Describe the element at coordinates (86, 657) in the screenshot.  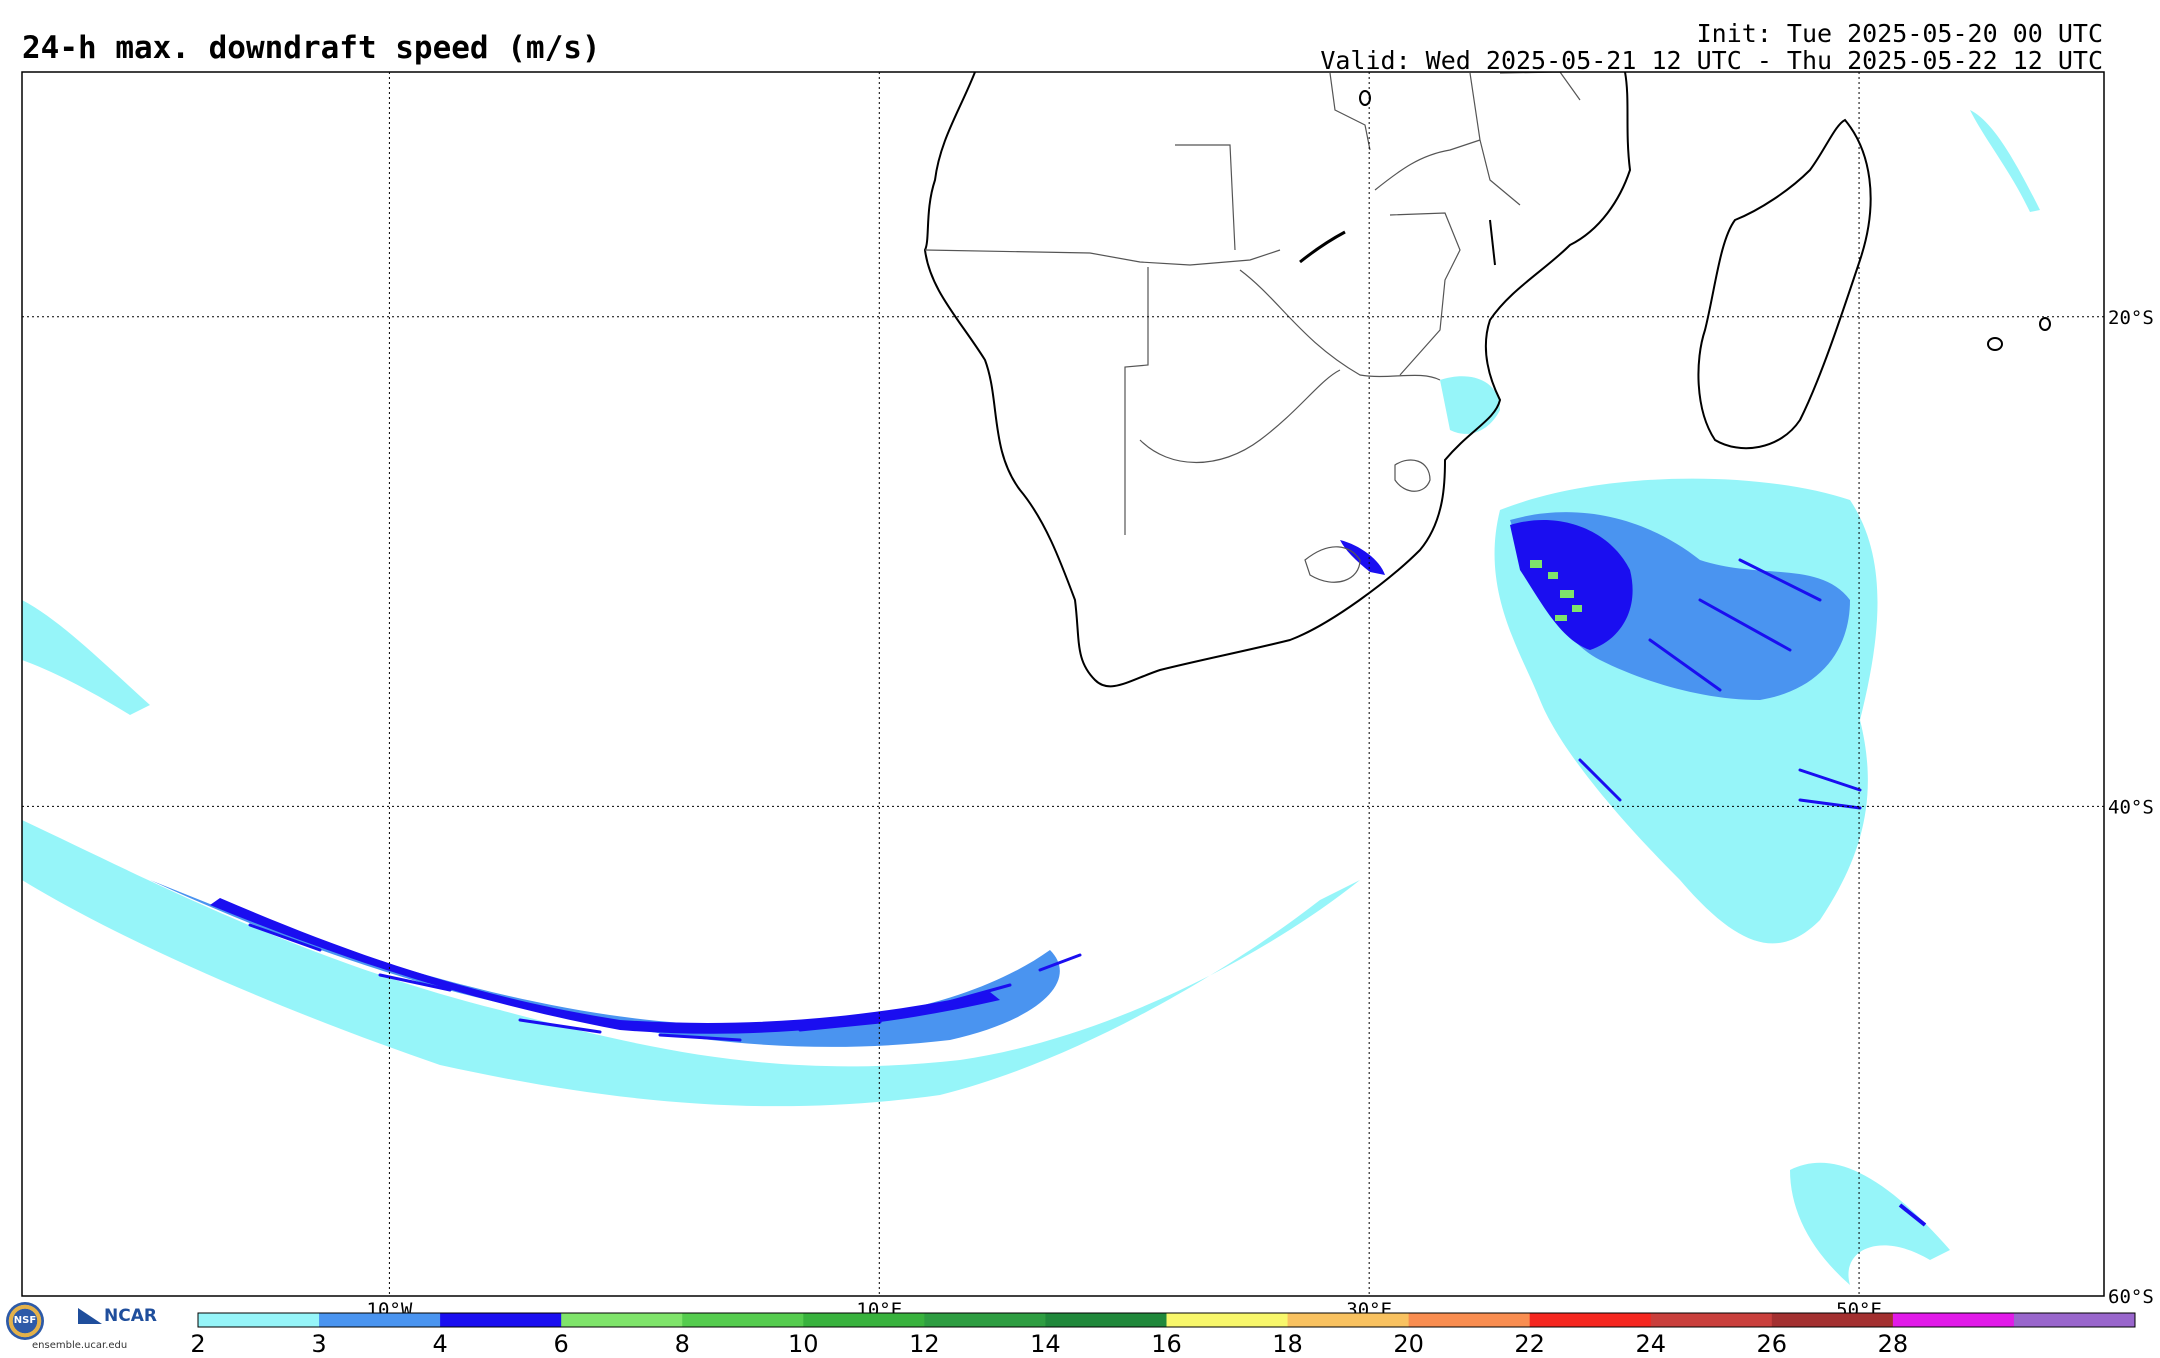
I see `downdraft-west-patch` at that location.